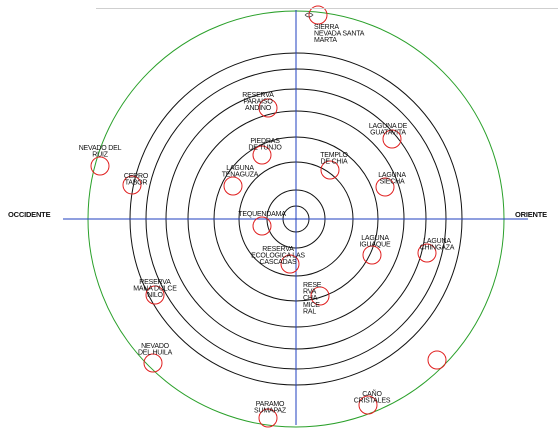 The width and height of the screenshot is (558, 435). I want to click on label-sierra-nevada: SIERRA NEVADA SANTA MARTA, so click(339, 34).